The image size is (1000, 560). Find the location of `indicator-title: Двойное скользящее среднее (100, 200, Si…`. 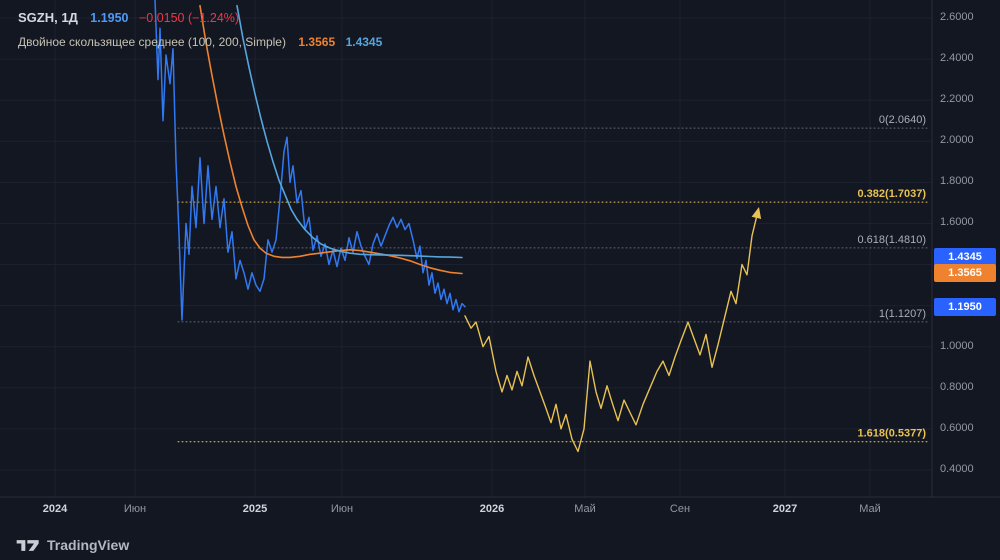

indicator-title: Двойное скользящее среднее (100, 200, Si… is located at coordinates (152, 42).